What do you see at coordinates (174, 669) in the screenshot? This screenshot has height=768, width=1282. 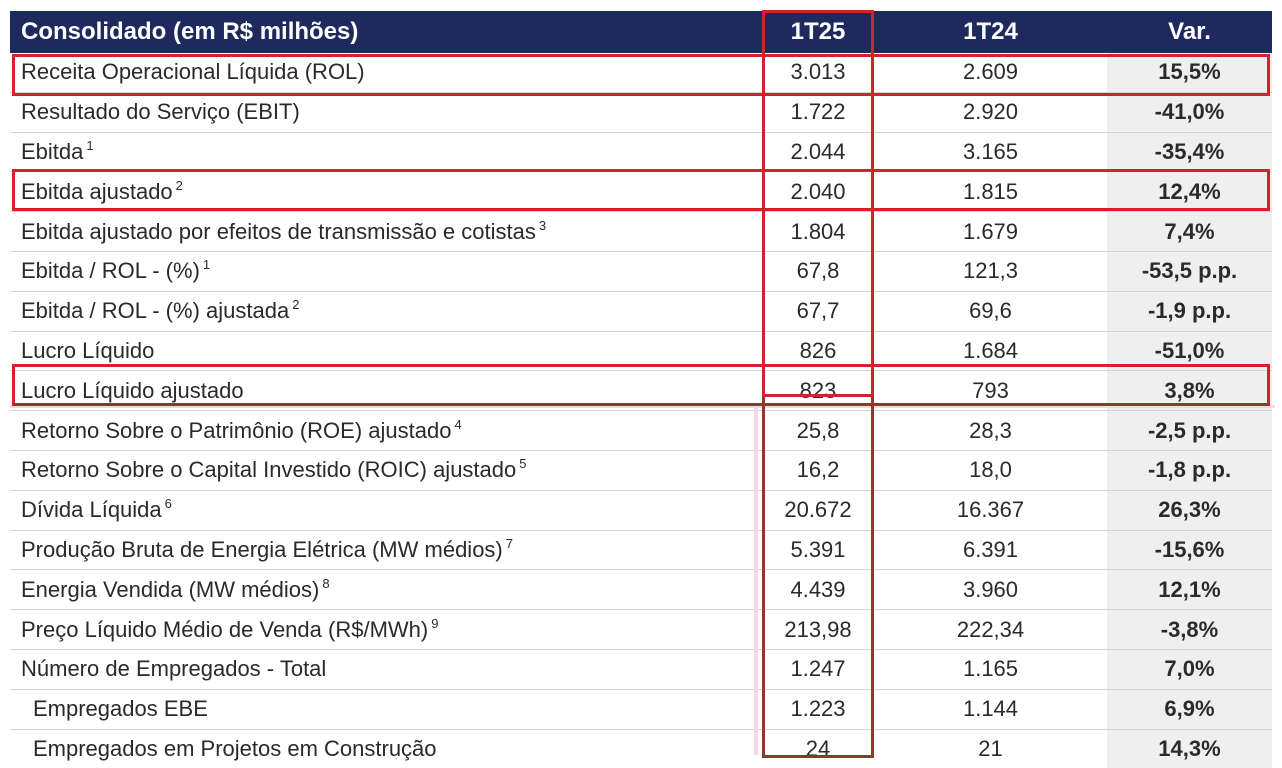 I see `row-label-text: Número de Empregados - Total` at bounding box center [174, 669].